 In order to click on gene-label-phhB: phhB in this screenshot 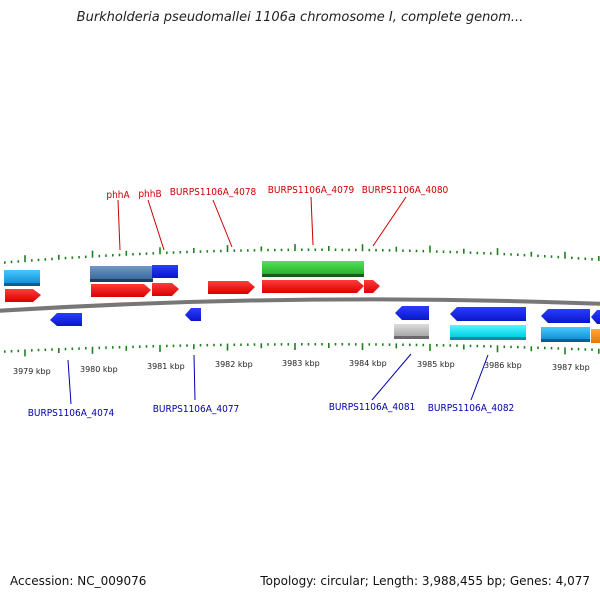, I will do `click(149, 194)`.